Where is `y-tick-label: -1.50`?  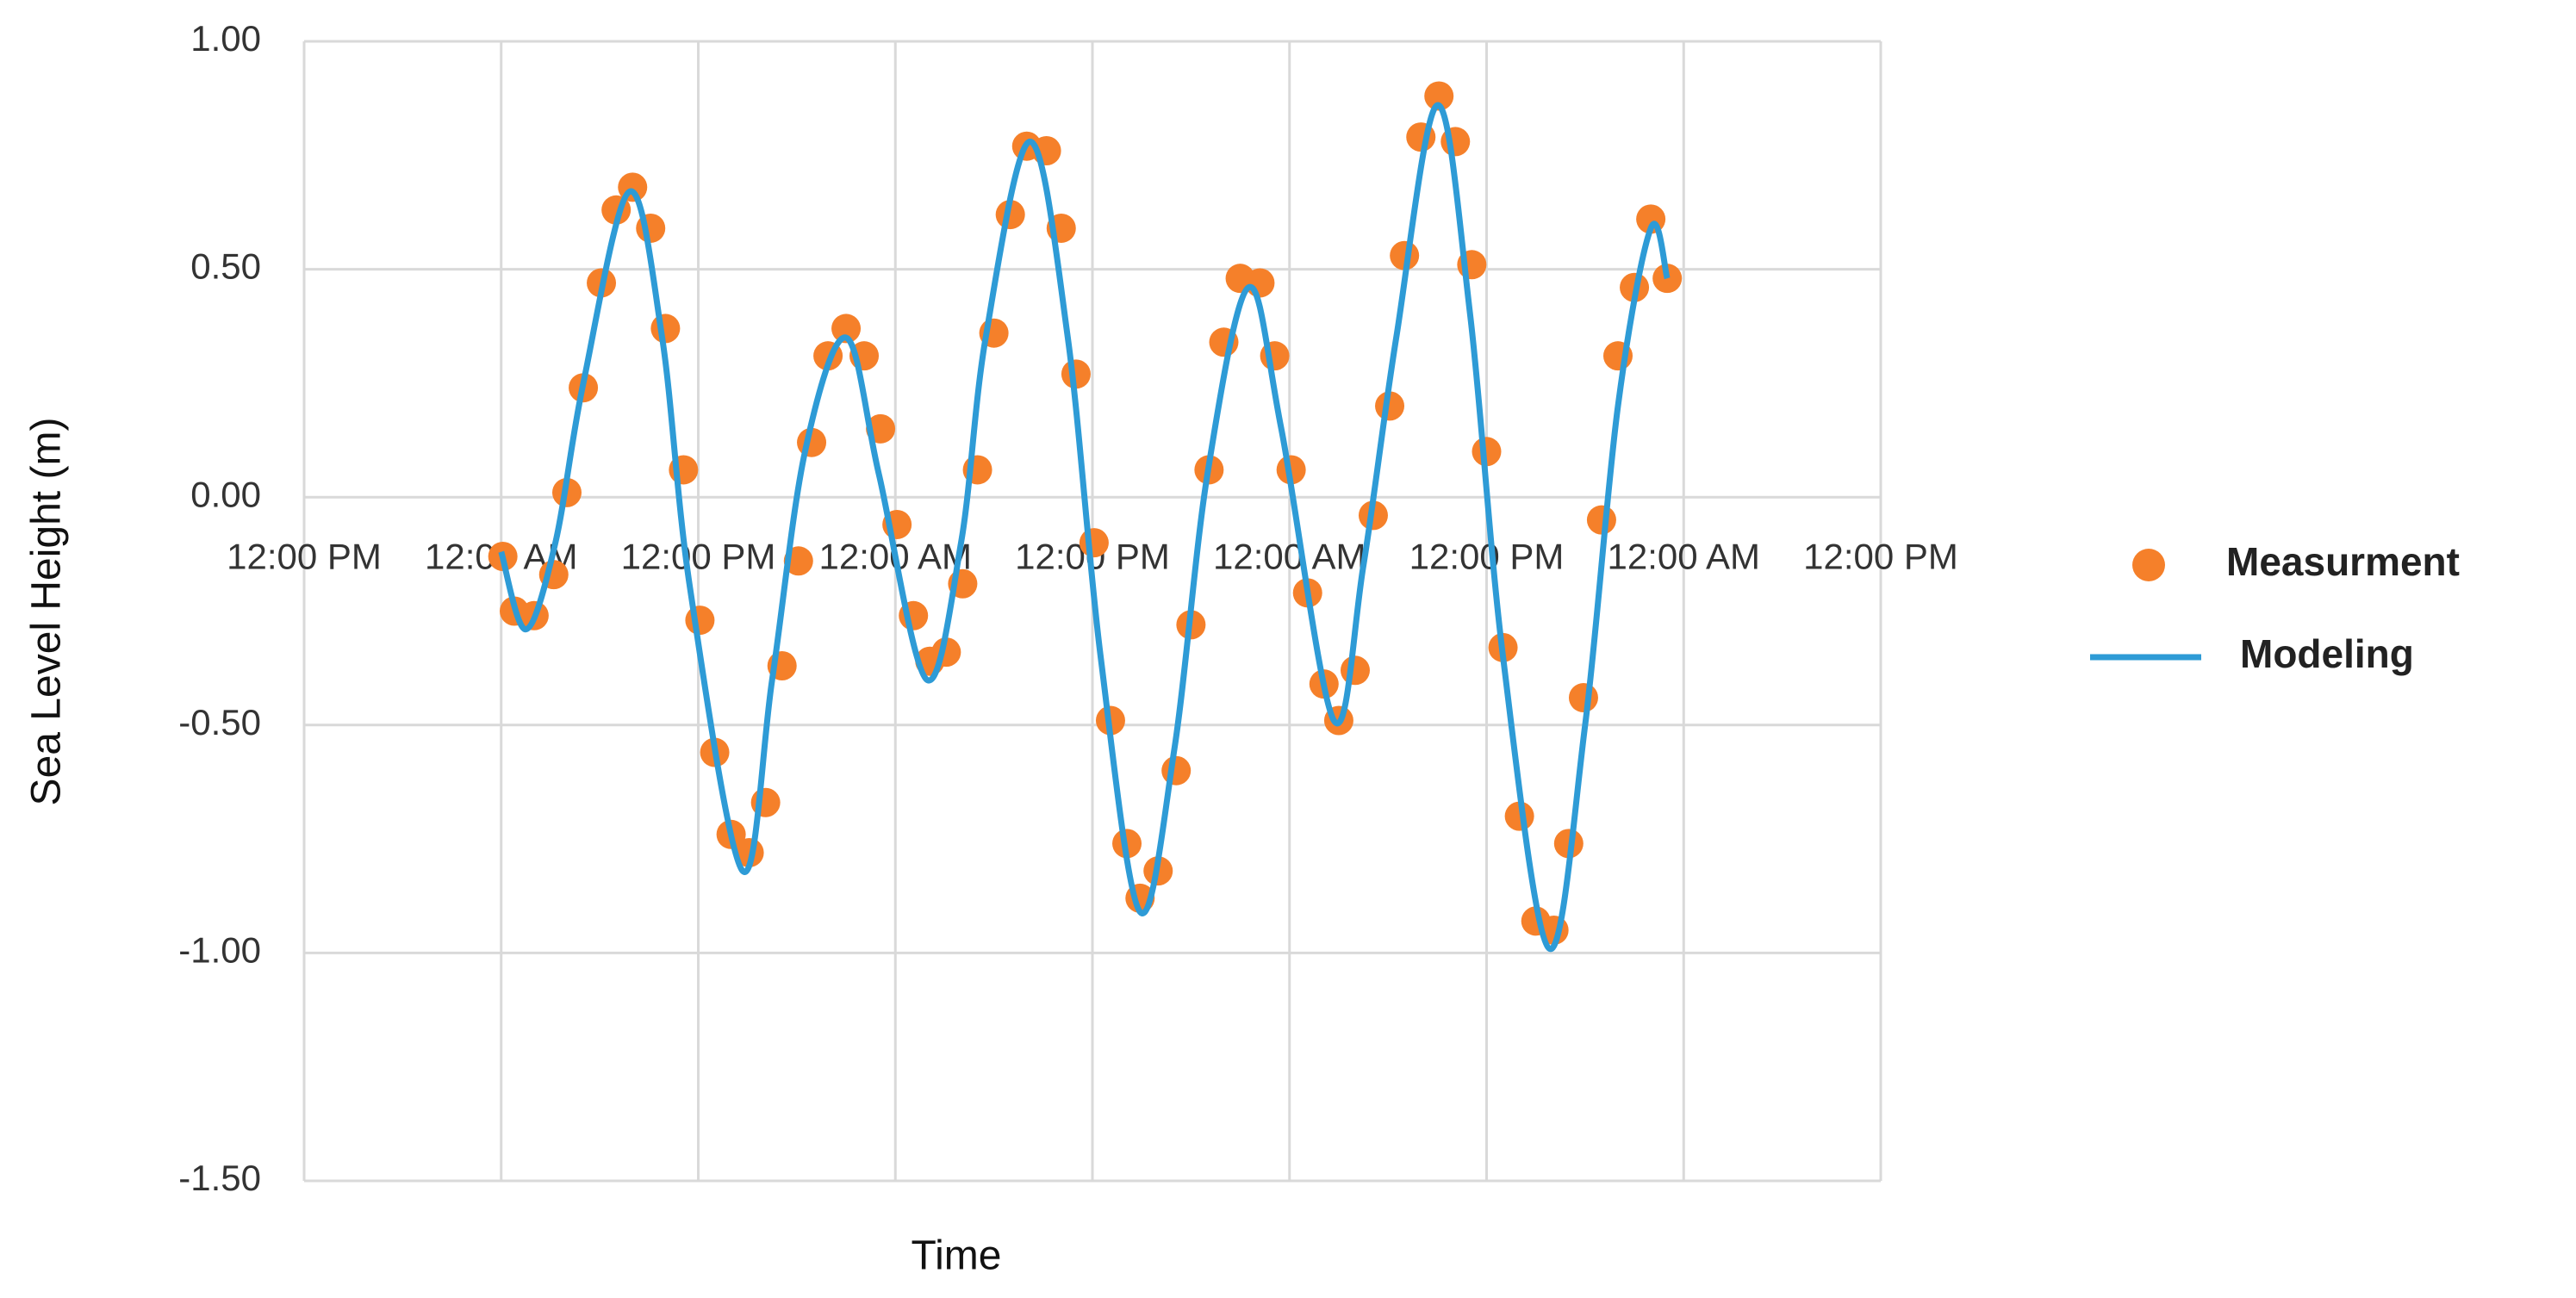 y-tick-label: -1.50 is located at coordinates (220, 1178).